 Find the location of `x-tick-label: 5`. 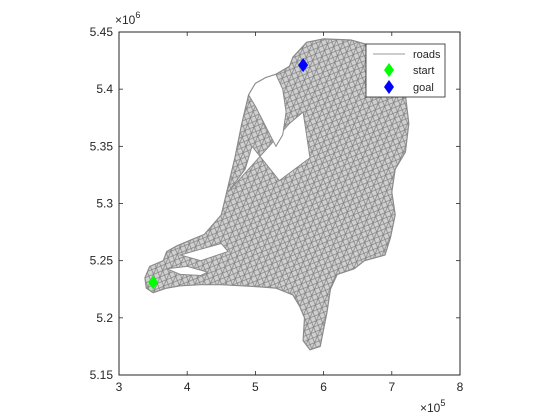

x-tick-label: 5 is located at coordinates (255, 387).